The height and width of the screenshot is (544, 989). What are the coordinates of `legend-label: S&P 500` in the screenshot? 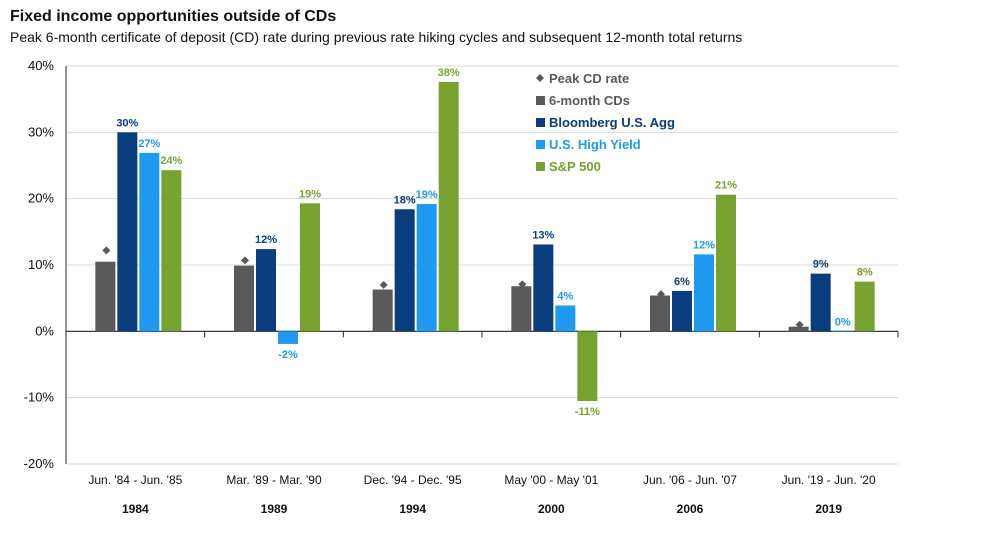 It's located at (575, 166).